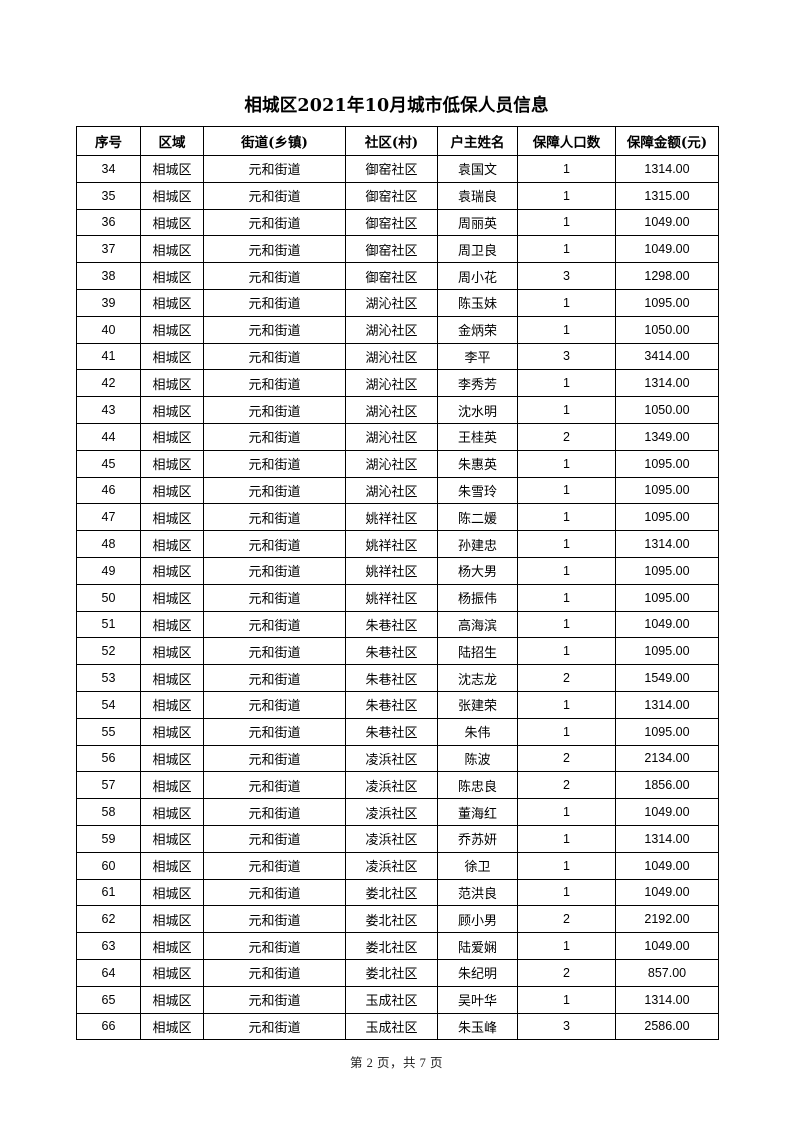 The height and width of the screenshot is (1122, 793). I want to click on column-header-street: 街道(乡镇), so click(274, 141).